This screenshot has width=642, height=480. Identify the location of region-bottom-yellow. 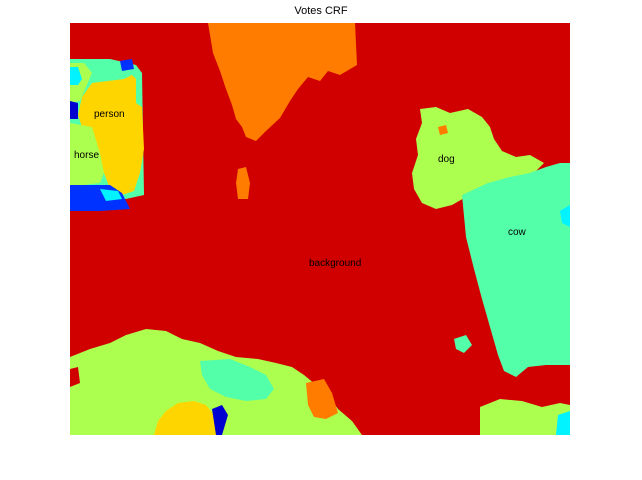
(187, 418).